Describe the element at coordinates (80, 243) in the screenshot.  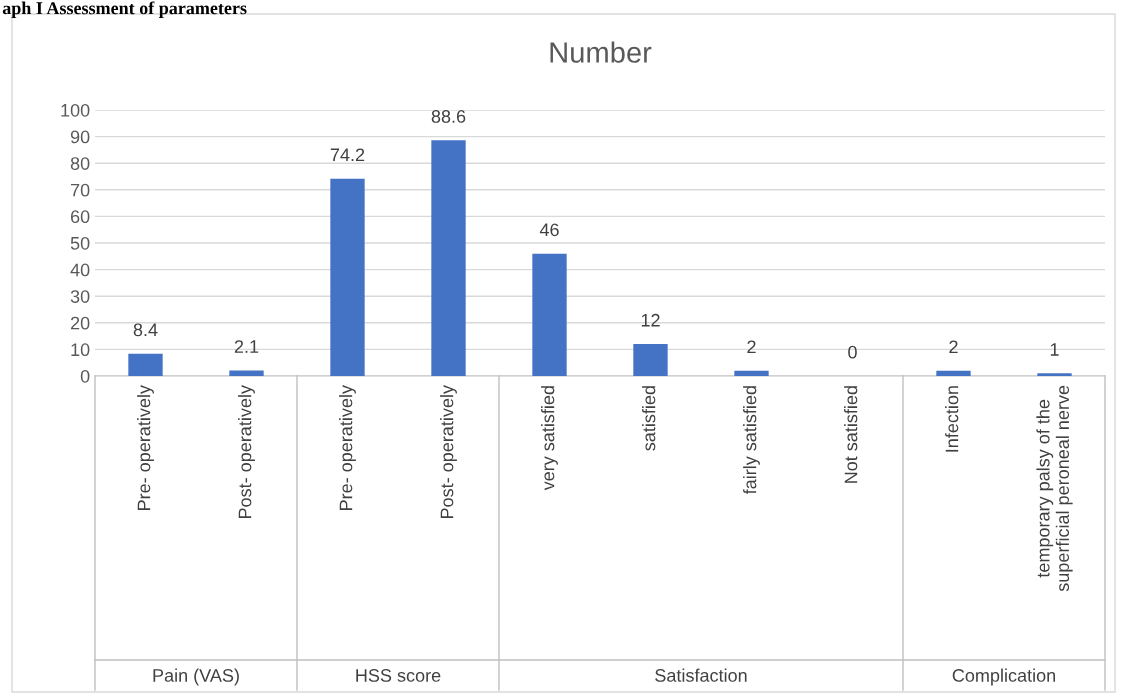
I see `y-tick-label: 50` at that location.